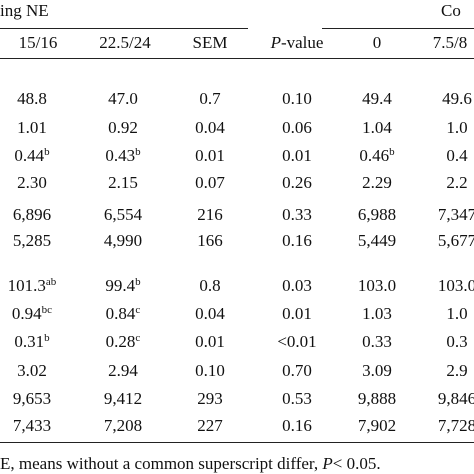 This screenshot has width=474, height=474. Describe the element at coordinates (455, 425) in the screenshot. I see `cell-value: 7,728` at that location.